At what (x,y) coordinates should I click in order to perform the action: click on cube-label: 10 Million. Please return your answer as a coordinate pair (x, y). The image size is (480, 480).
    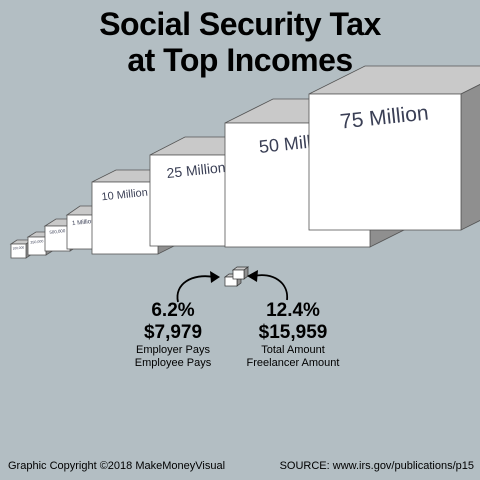
    Looking at the image, I should click on (124, 195).